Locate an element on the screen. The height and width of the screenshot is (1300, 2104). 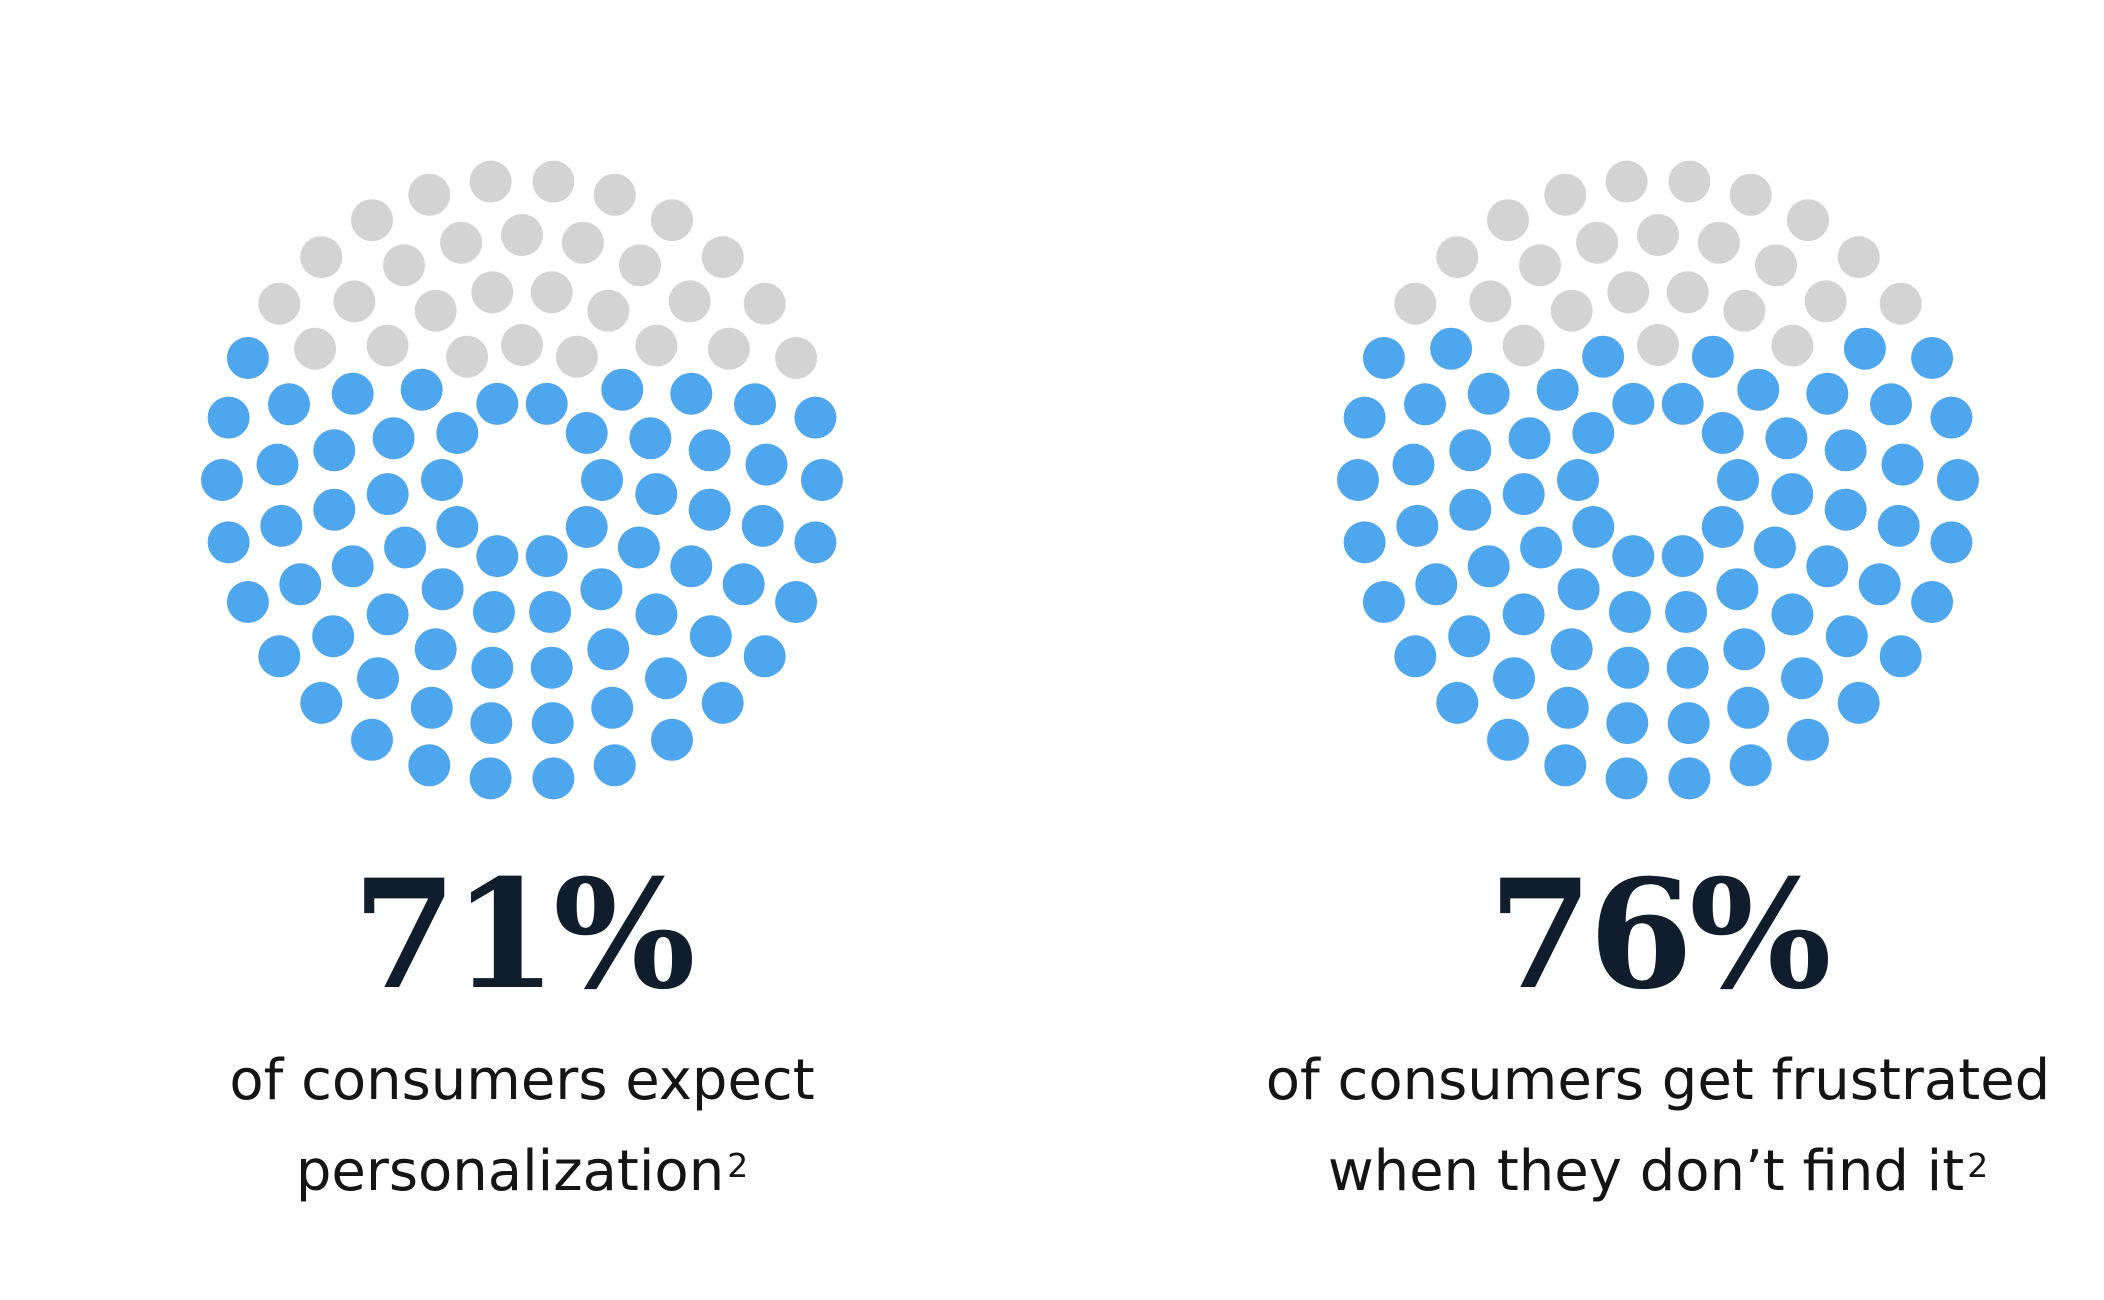
caption-line-2: personalization2 is located at coordinates (522, 1171).